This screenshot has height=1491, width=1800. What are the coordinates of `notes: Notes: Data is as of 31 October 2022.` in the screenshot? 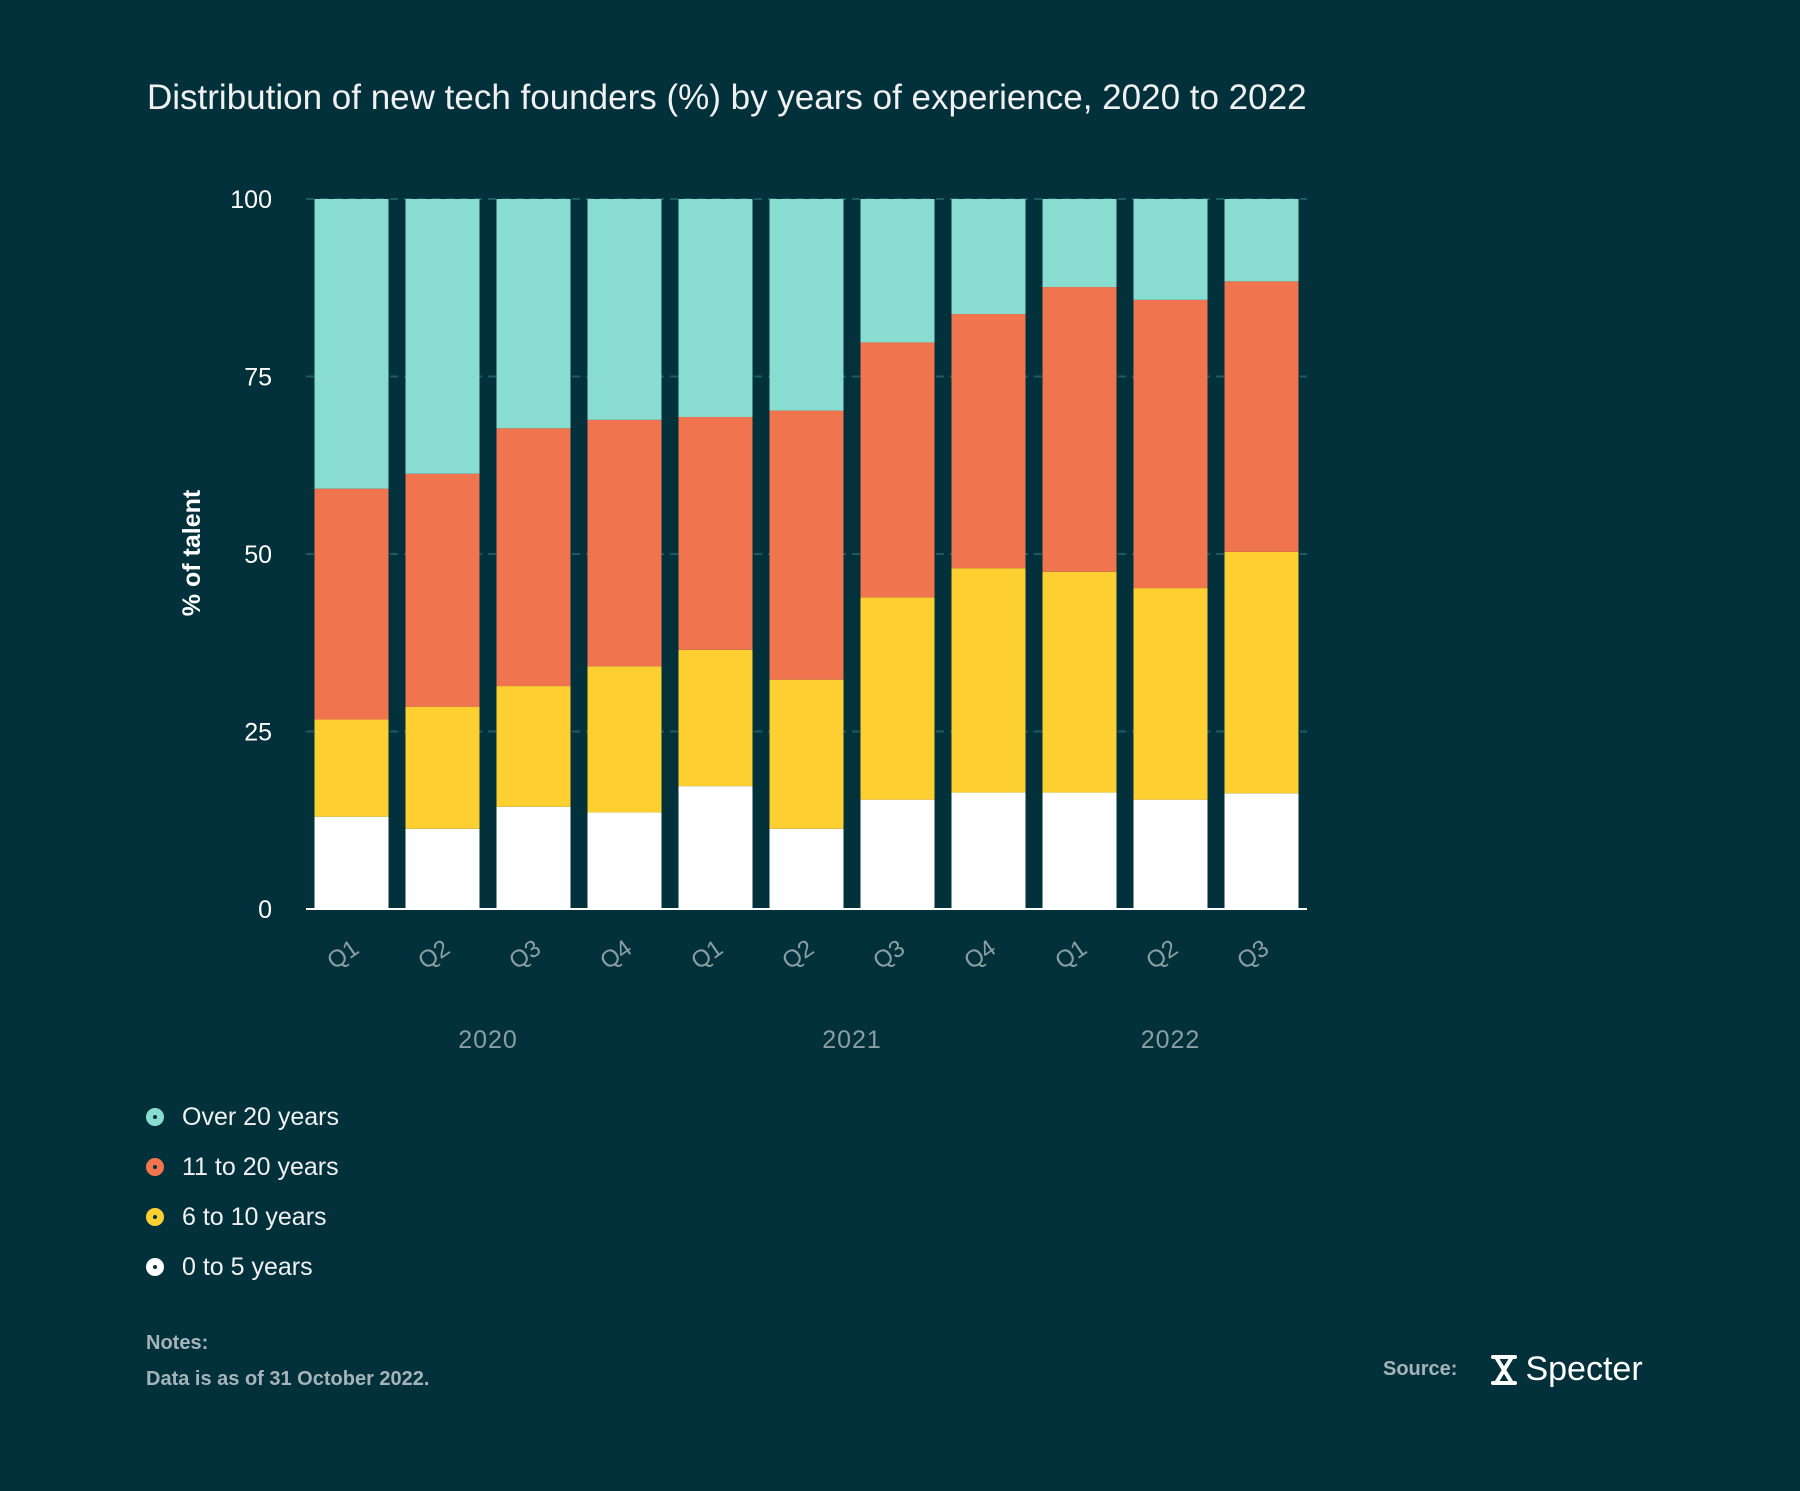 It's located at (287, 1361).